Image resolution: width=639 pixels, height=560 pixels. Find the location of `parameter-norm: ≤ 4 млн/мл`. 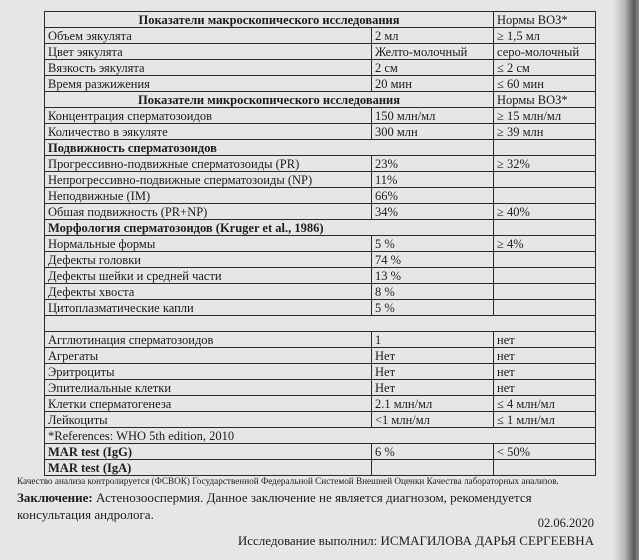

parameter-norm: ≤ 4 млн/мл is located at coordinates (544, 403).